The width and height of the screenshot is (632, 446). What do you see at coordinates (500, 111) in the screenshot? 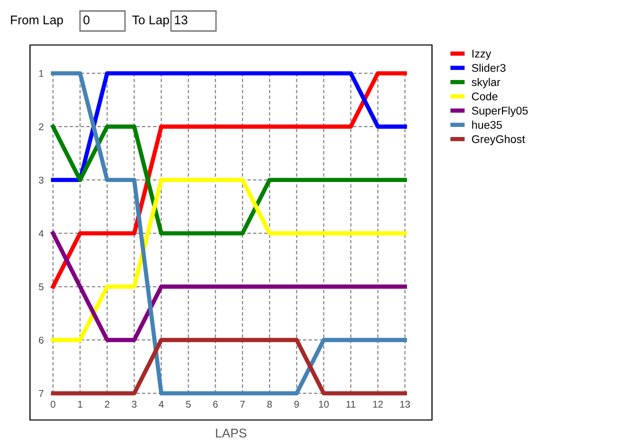
I see `legend-label: SuperFly05` at bounding box center [500, 111].